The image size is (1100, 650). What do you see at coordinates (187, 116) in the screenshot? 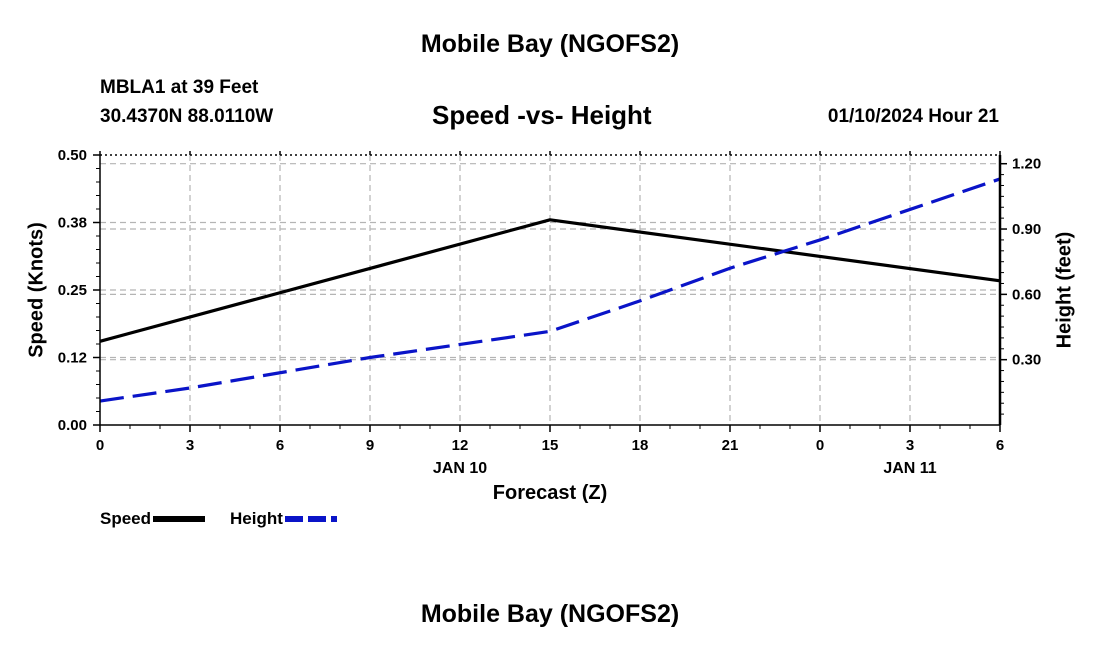
I see `station-coords: 30.4370N 88.0110W` at bounding box center [187, 116].